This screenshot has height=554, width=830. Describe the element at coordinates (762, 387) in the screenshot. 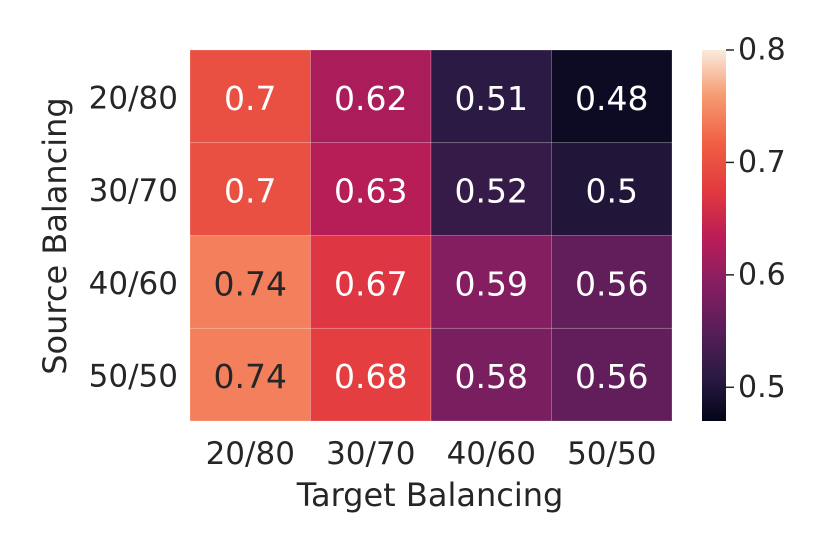

I see `colorbar-tick-label: 0.5` at that location.